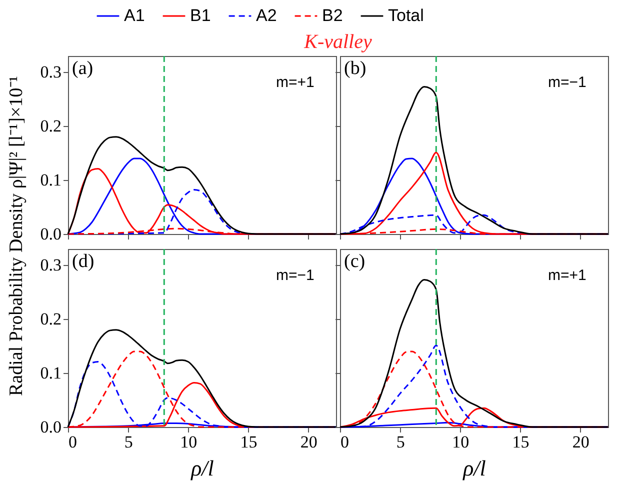  I want to click on chart-title: K-valley, so click(337, 42).